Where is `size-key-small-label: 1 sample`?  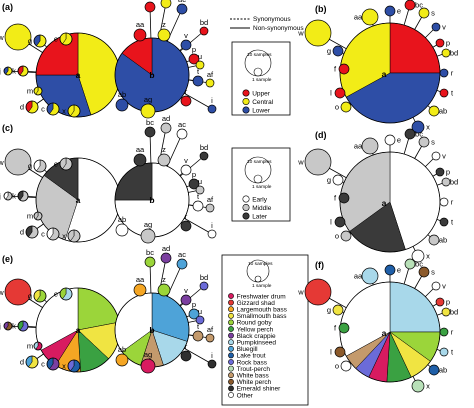
size-key-small-label: 1 sample is located at coordinates (262, 80).